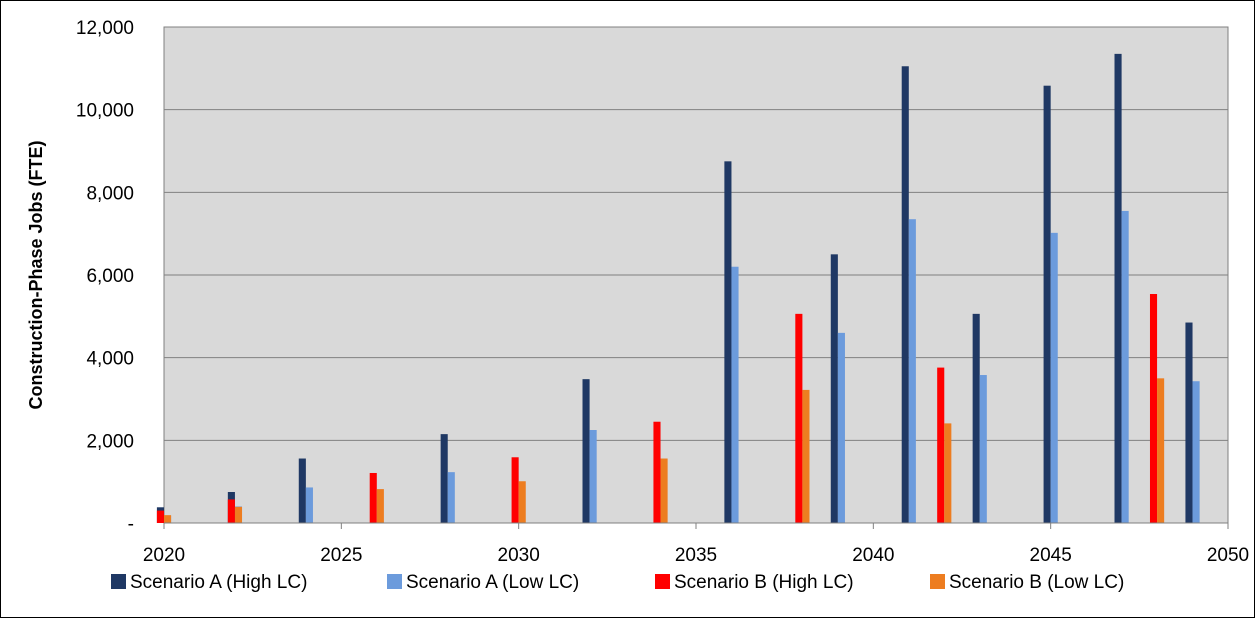 This screenshot has height=618, width=1255. What do you see at coordinates (696, 544) in the screenshot?
I see `x-axis-ticks: 2020 2025 2030 2035 2040 2045 2050` at bounding box center [696, 544].